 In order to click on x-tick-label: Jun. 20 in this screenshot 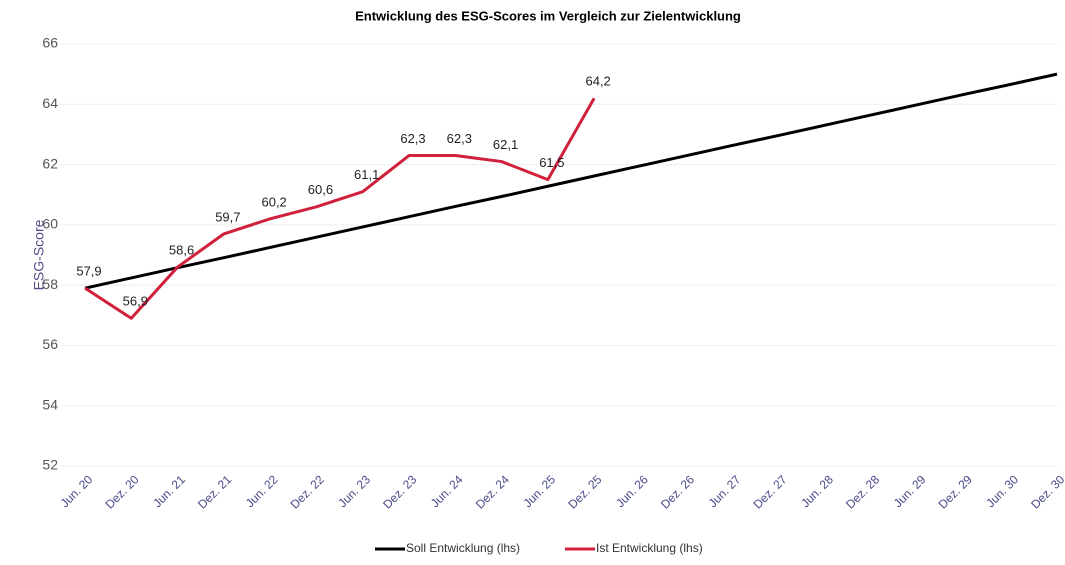, I will do `click(77, 491)`.